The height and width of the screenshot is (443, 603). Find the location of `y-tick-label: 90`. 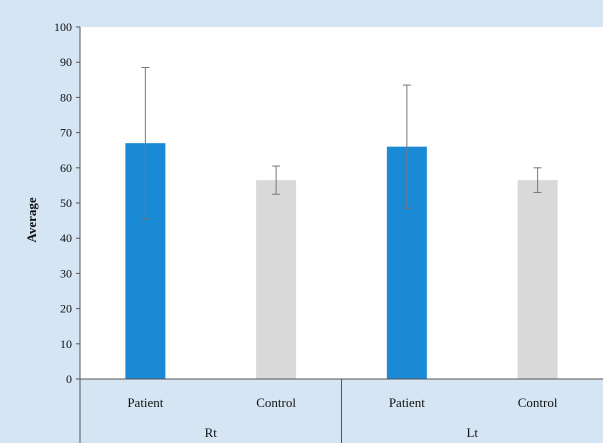

y-tick-label: 90 is located at coordinates (66, 62).